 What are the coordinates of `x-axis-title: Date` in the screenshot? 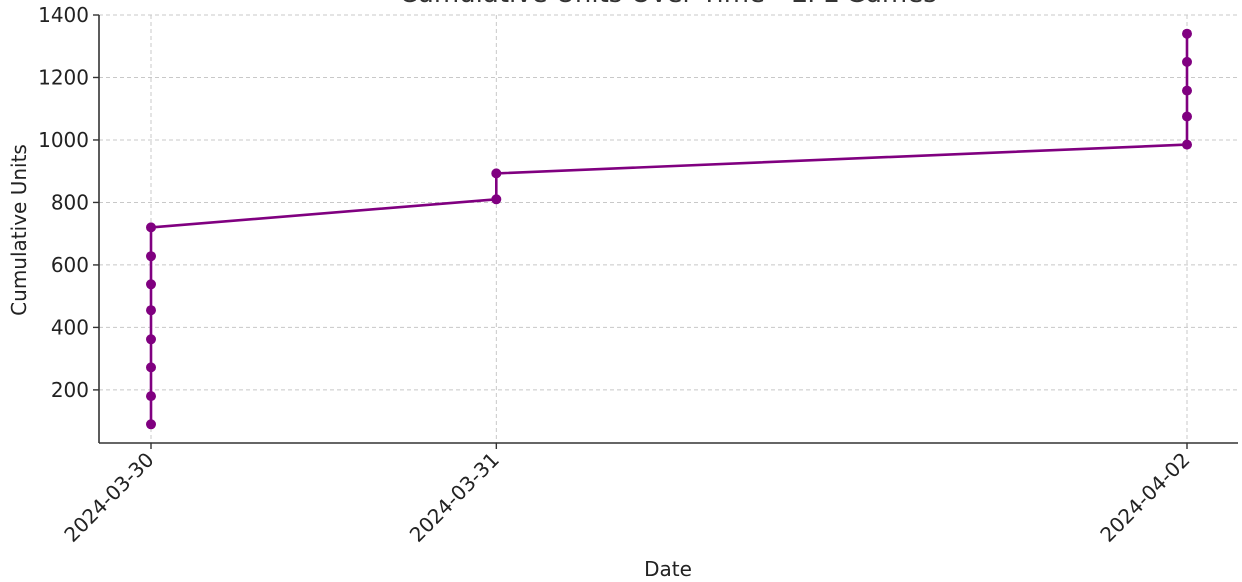 It's located at (668, 569).